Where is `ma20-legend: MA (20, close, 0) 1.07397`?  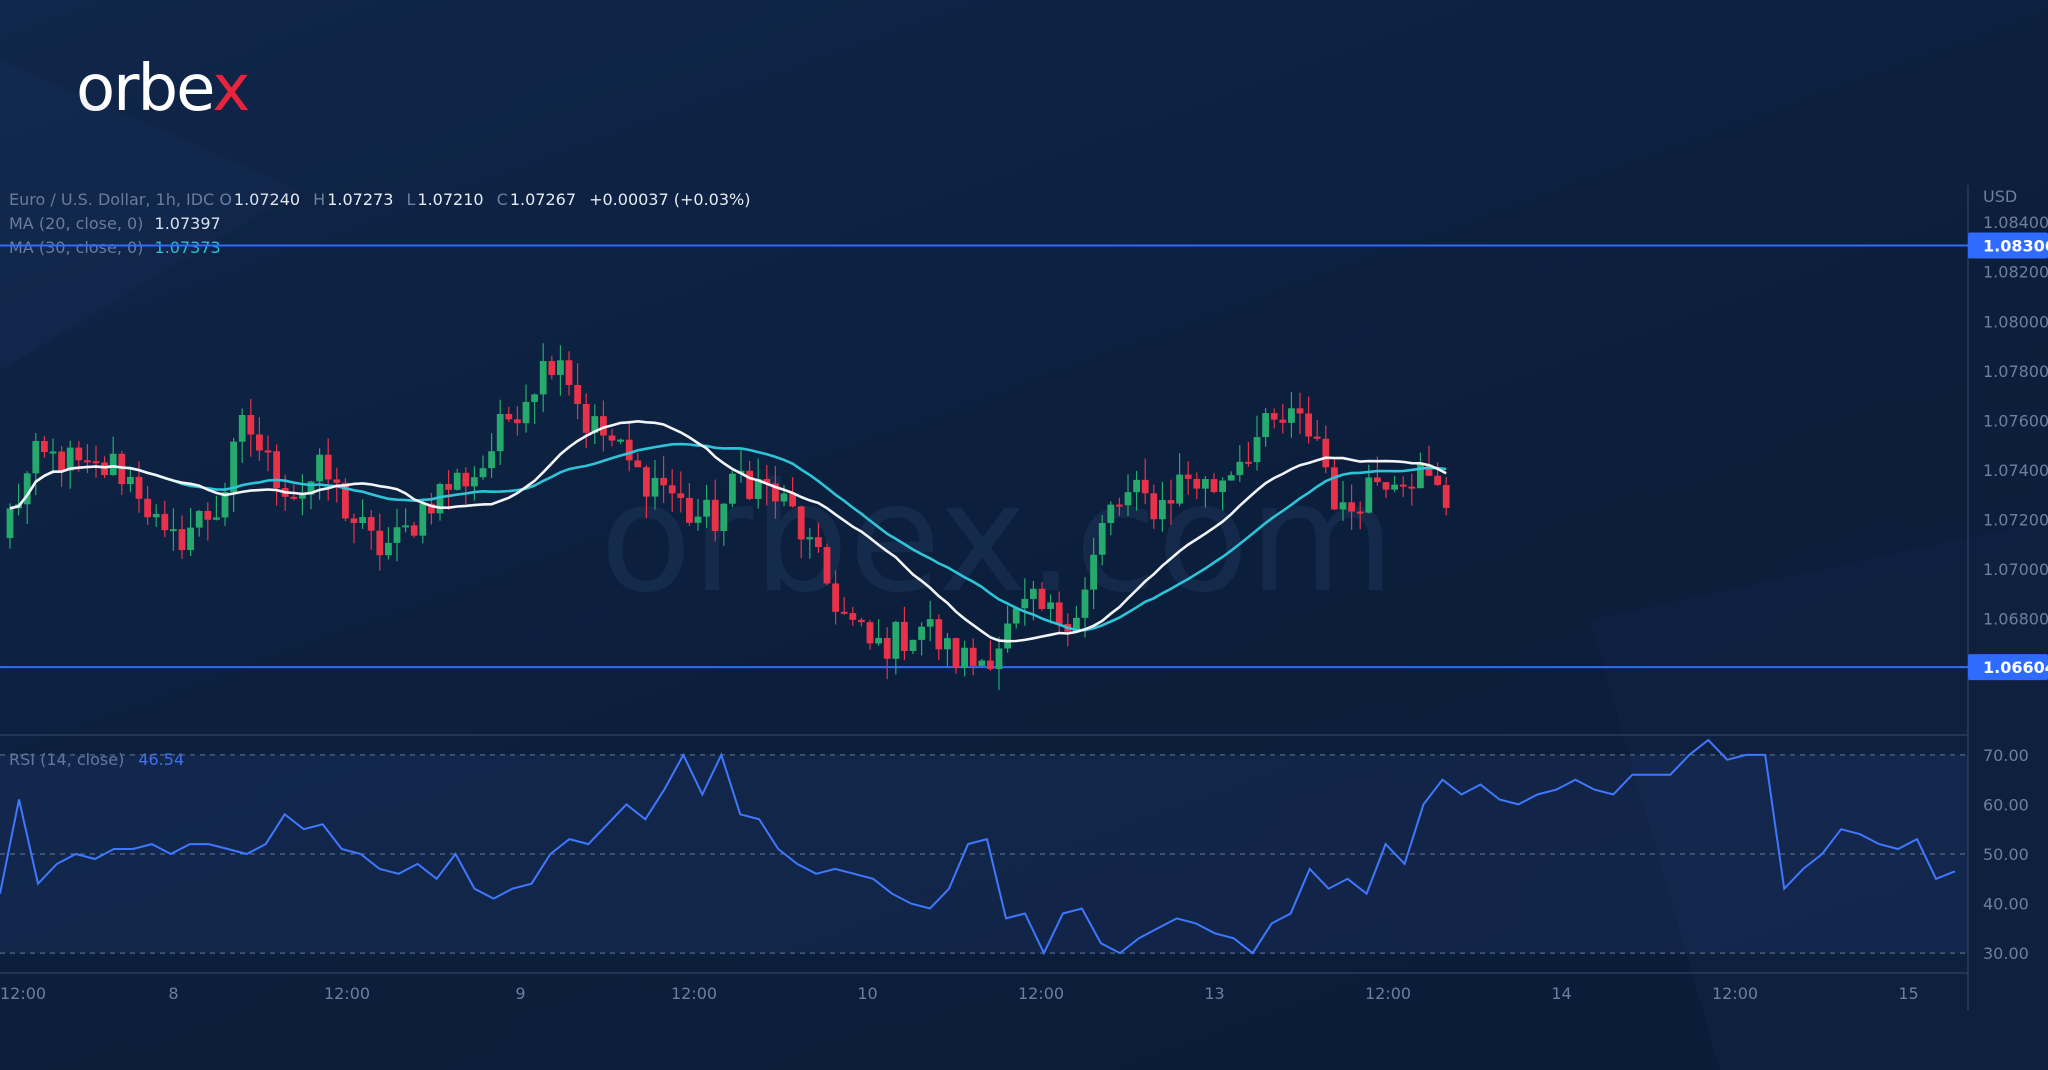
ma20-legend: MA (20, close, 0) 1.07397 is located at coordinates (119, 223).